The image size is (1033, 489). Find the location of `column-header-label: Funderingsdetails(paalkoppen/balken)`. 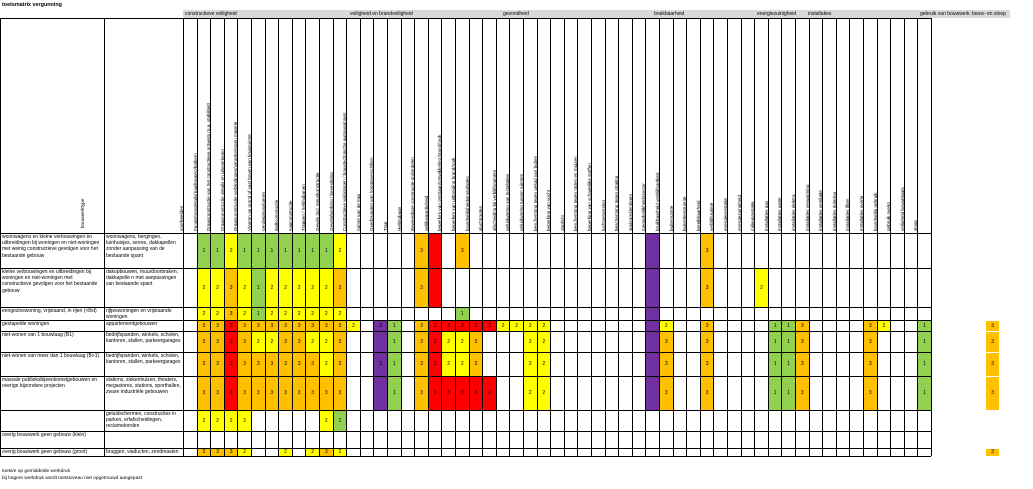

column-header-label: Funderingsdetails(paalkoppen/balken) is located at coordinates (195, 192).